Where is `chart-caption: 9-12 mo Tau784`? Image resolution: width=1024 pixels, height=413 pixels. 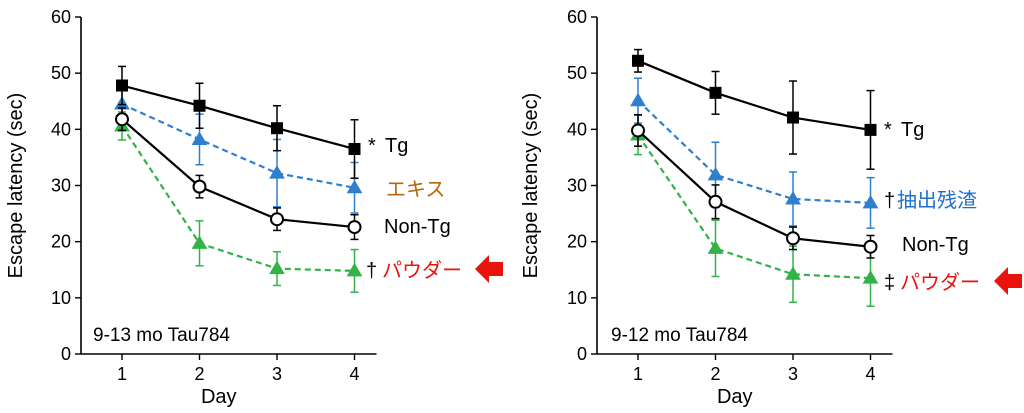 chart-caption: 9-12 mo Tau784 is located at coordinates (679, 335).